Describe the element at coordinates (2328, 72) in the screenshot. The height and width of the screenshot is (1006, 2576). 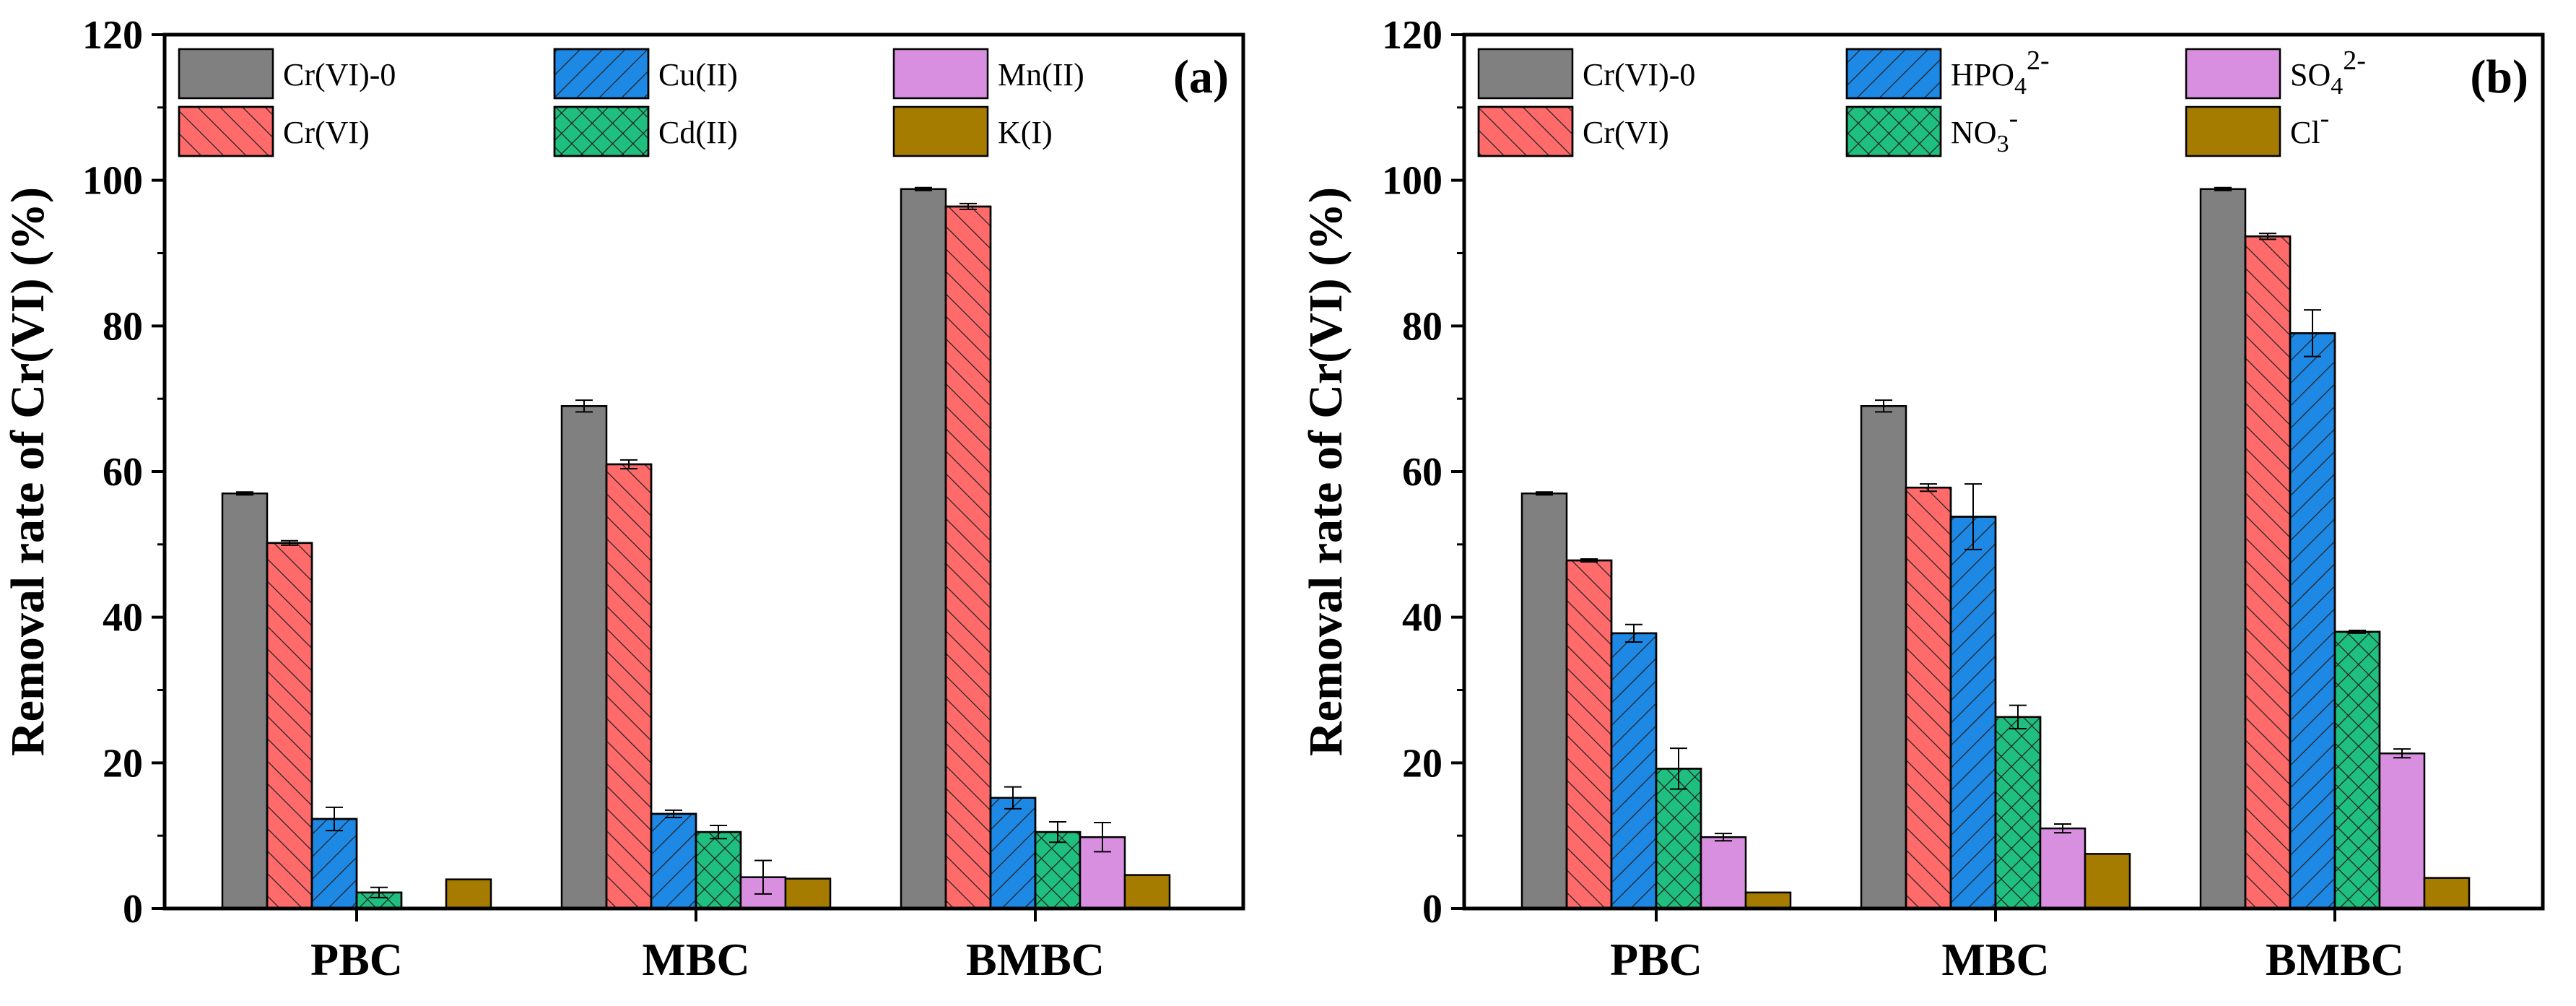
I see `legend-label: SO42-` at that location.